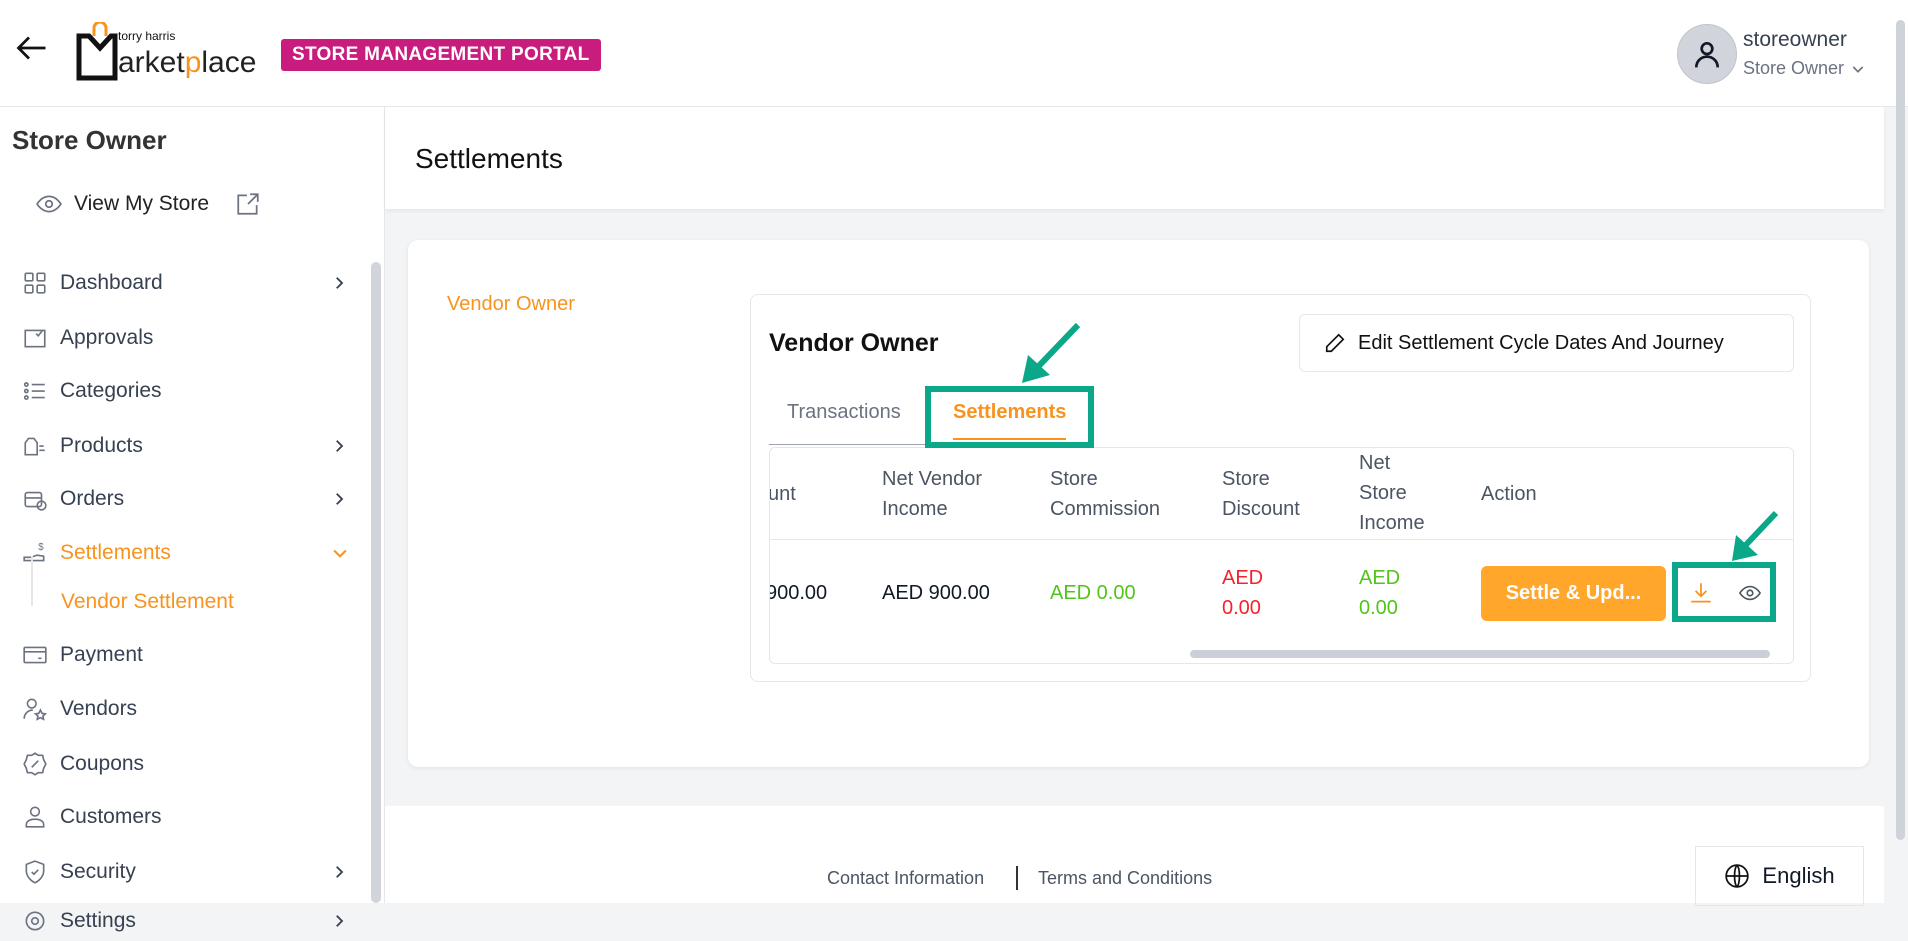 The height and width of the screenshot is (941, 1908). Describe the element at coordinates (111, 816) in the screenshot. I see `sidebar-item-label: Customers` at that location.